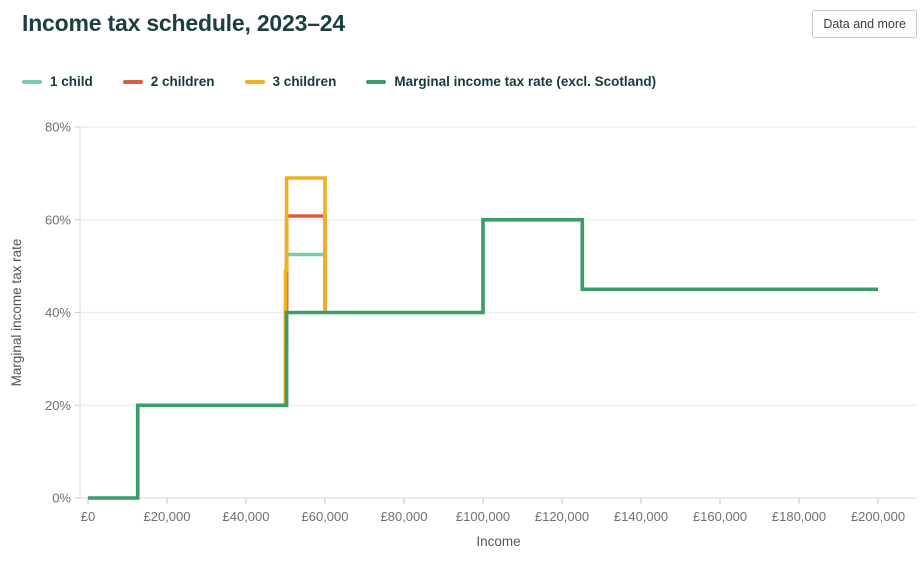 This screenshot has width=924, height=562. I want to click on x-tick-label: £100,000, so click(483, 516).